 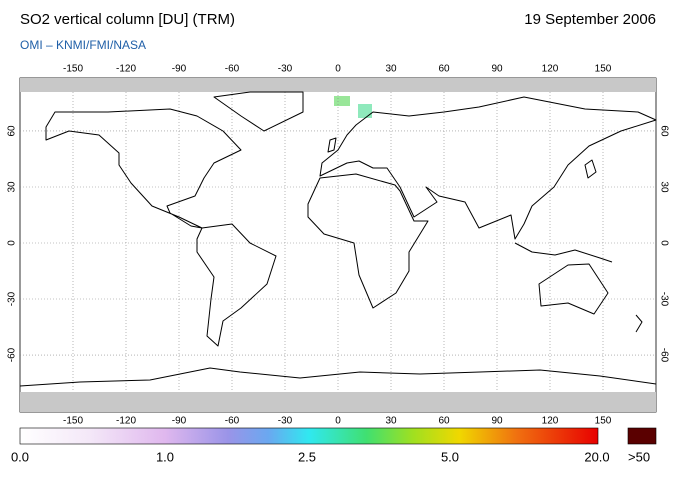 I want to click on colorbar-label: 1.0, so click(x=165, y=456).